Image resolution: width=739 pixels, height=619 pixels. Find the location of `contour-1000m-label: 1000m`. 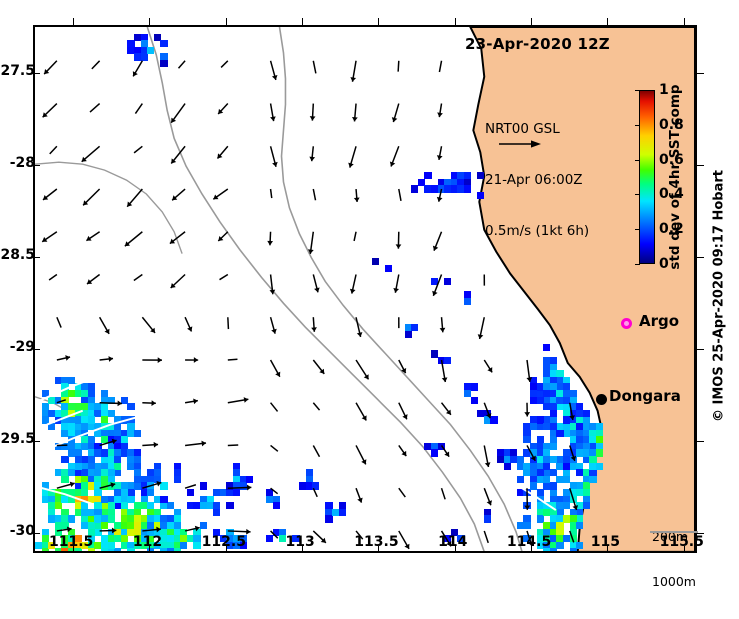

contour-1000m-label: 1000m is located at coordinates (674, 581).